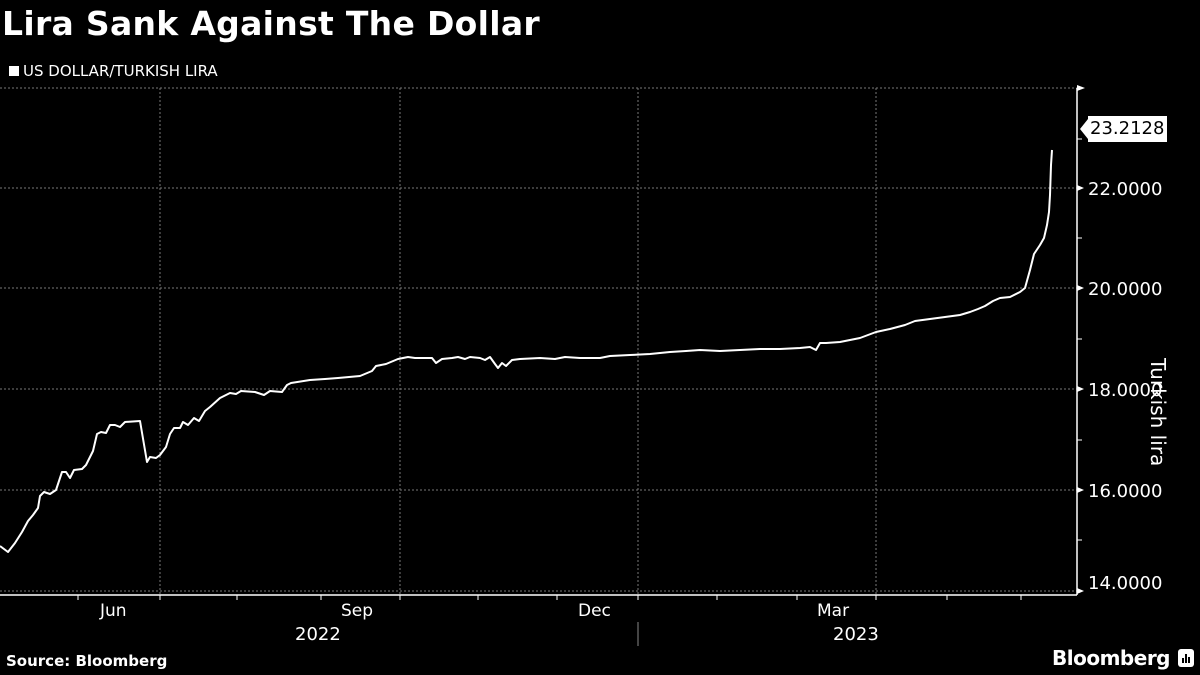  I want to click on x-tick-label: Jun, so click(113, 611).